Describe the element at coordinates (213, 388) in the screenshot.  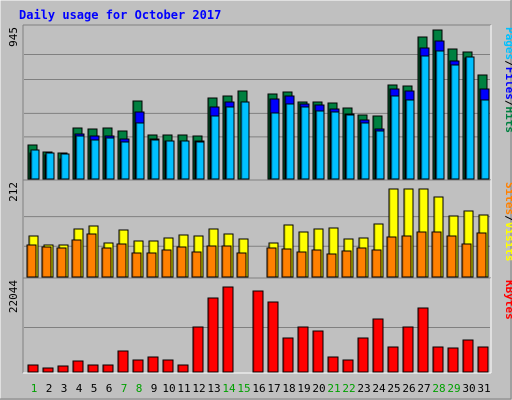
I see `x-tick-label: 13` at that location.